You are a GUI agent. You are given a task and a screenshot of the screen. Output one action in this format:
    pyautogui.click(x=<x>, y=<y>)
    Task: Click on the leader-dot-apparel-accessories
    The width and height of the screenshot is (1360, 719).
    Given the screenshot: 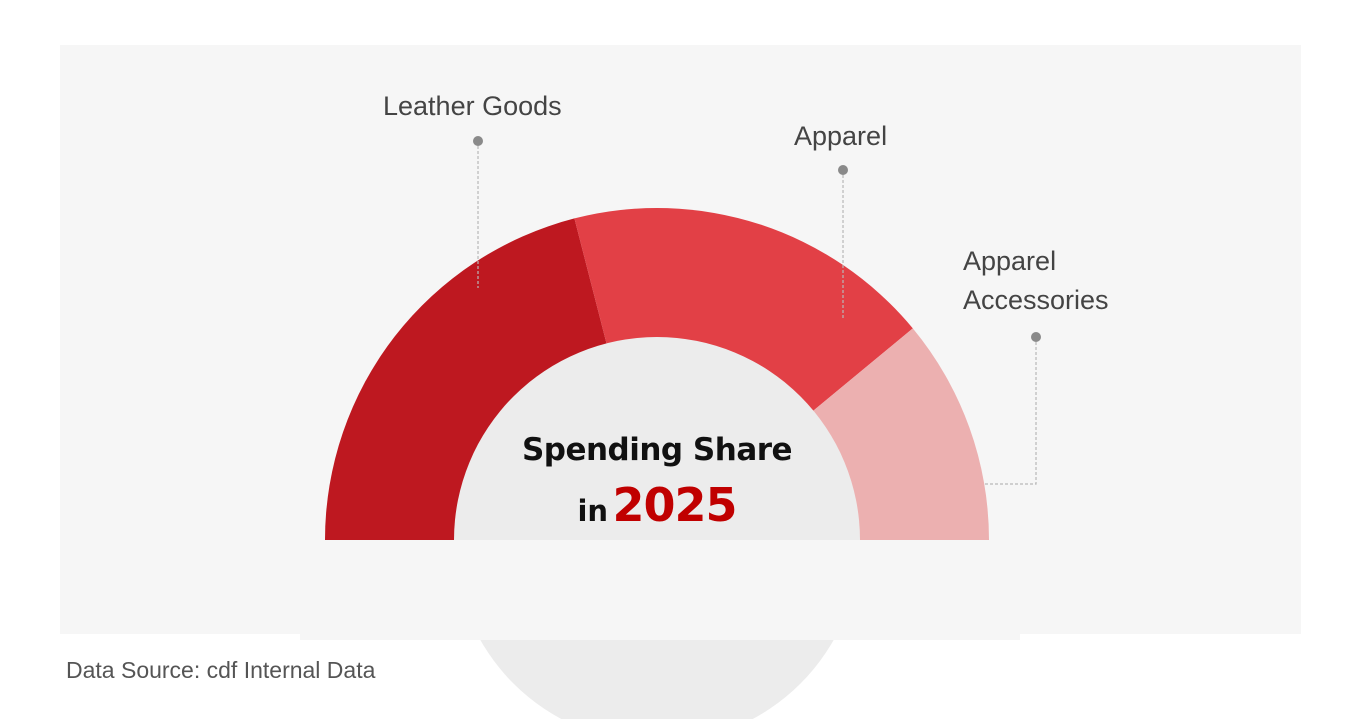 What is the action you would take?
    pyautogui.click(x=1036, y=337)
    